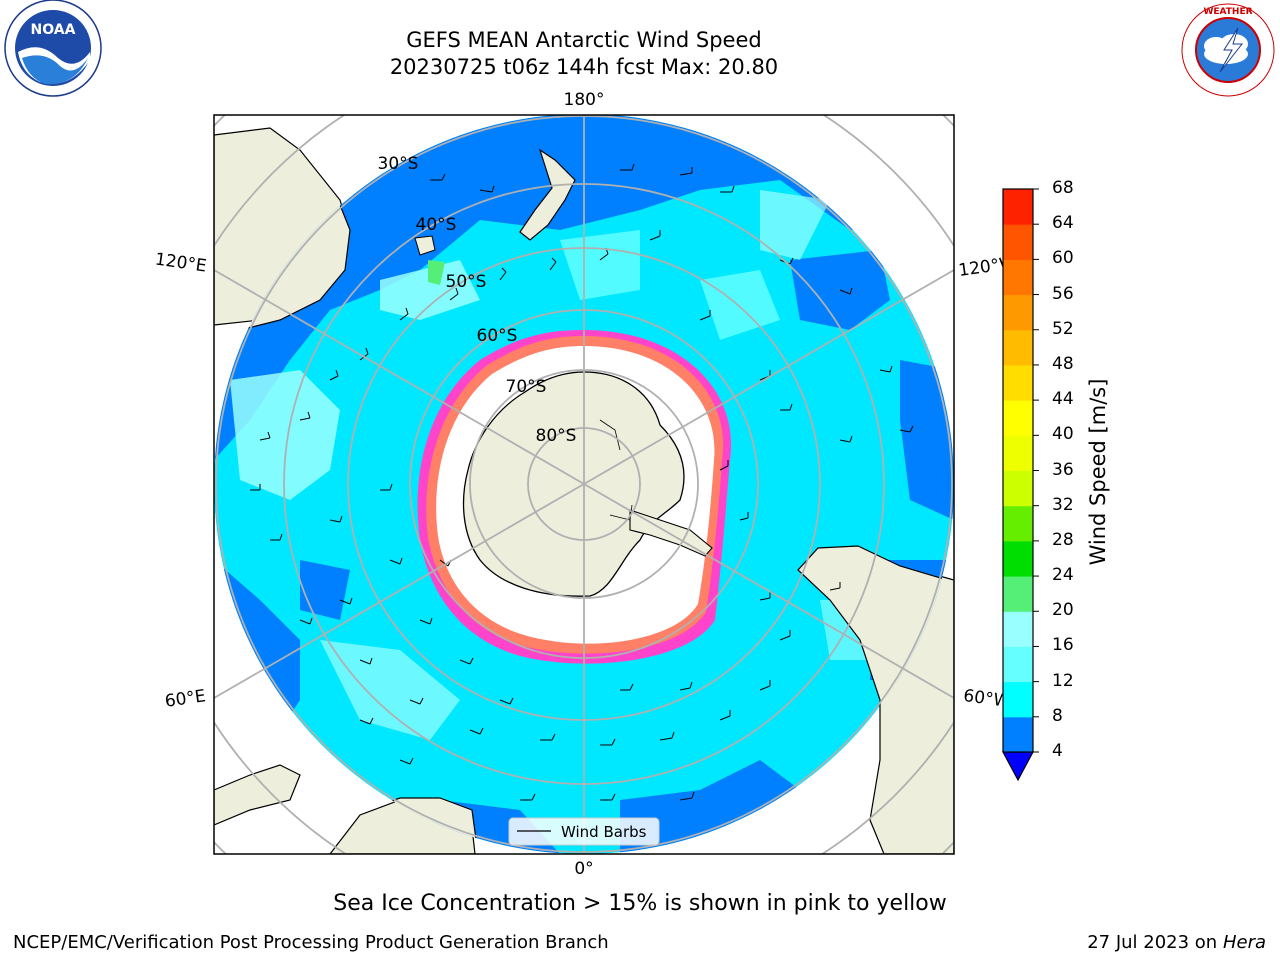 The height and width of the screenshot is (960, 1280). I want to click on map-title: GEFS MEAN Antarctic Wind Speed, so click(584, 40).